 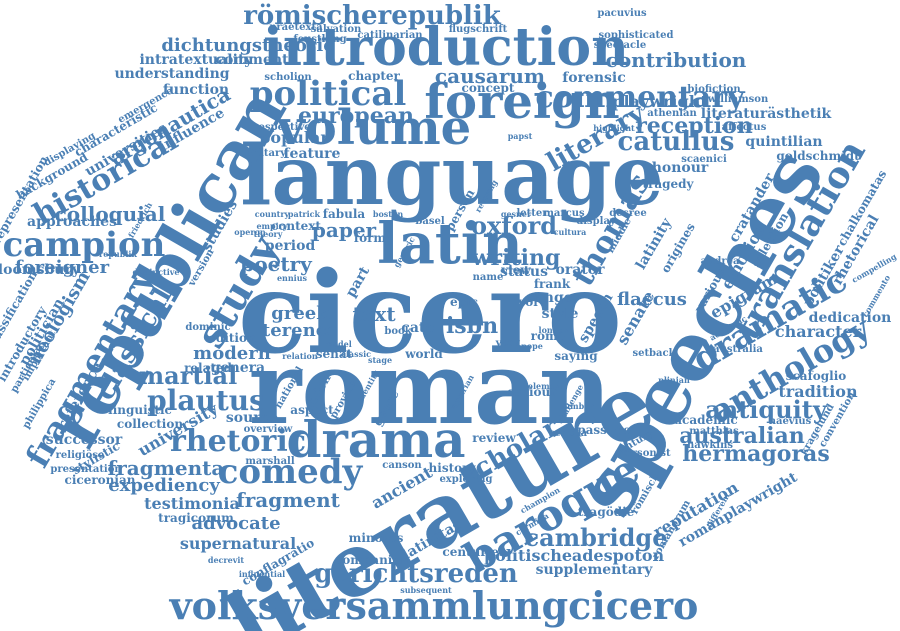 I want to click on word-presentation: presentation, so click(x=86, y=469).